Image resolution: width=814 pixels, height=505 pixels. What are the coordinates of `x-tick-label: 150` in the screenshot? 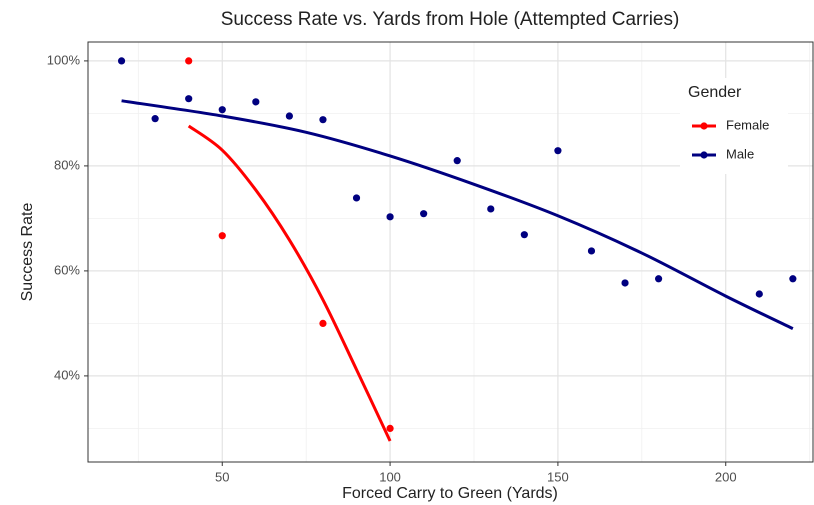 It's located at (558, 476).